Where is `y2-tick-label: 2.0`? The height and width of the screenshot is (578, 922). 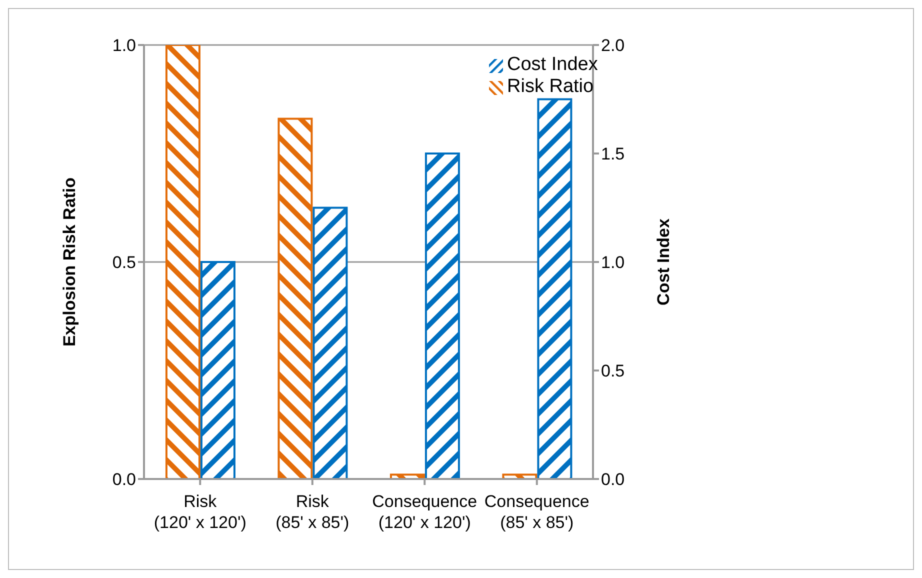 y2-tick-label: 2.0 is located at coordinates (613, 46).